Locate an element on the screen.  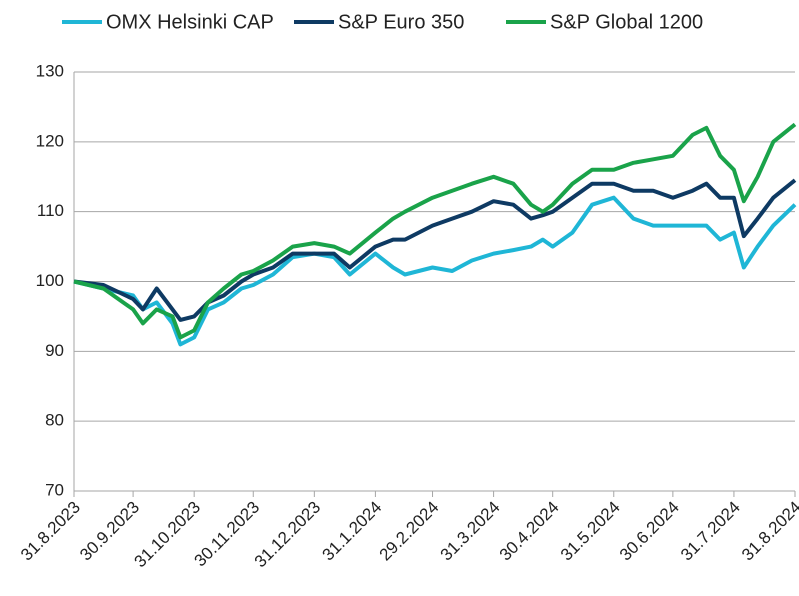
x-tick-label: 31.12.2023 is located at coordinates (288, 535).